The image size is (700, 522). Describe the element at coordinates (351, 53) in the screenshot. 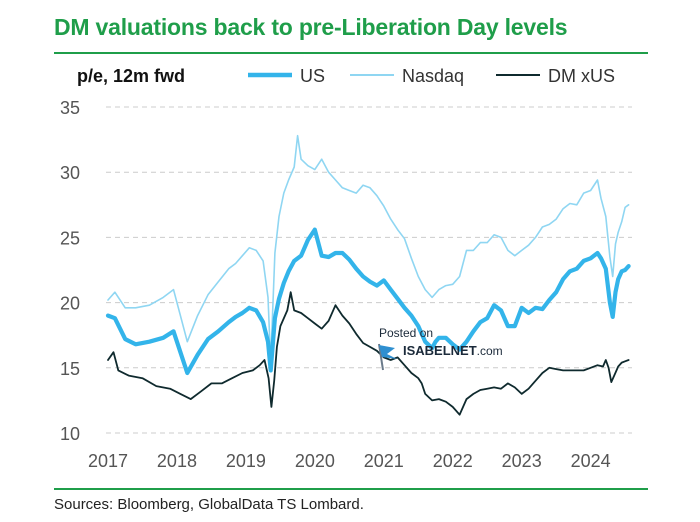

I see `title-divider` at that location.